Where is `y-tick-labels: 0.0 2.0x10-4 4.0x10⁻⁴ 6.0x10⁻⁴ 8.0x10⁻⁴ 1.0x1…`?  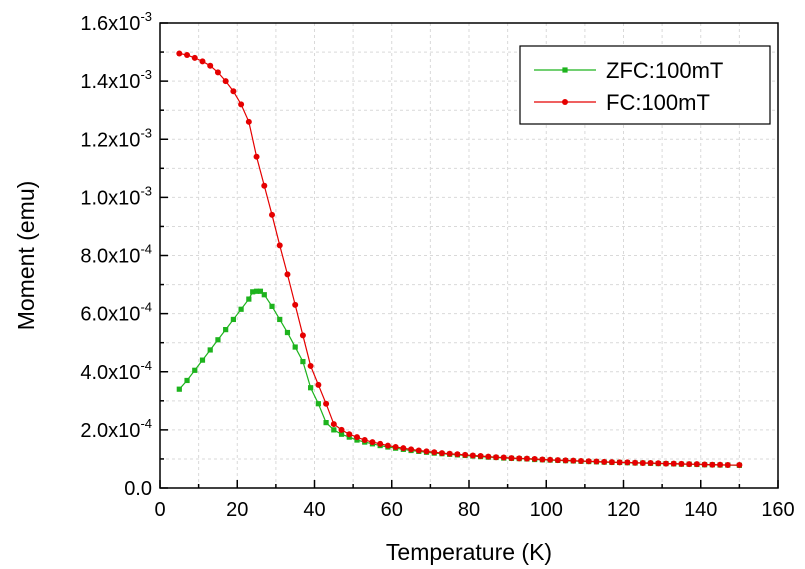 y-tick-labels: 0.0 2.0x10-4 4.0x10⁻⁴ 6.0x10⁻⁴ 8.0x10⁻⁴ 1.0x1… is located at coordinates (116, 254).